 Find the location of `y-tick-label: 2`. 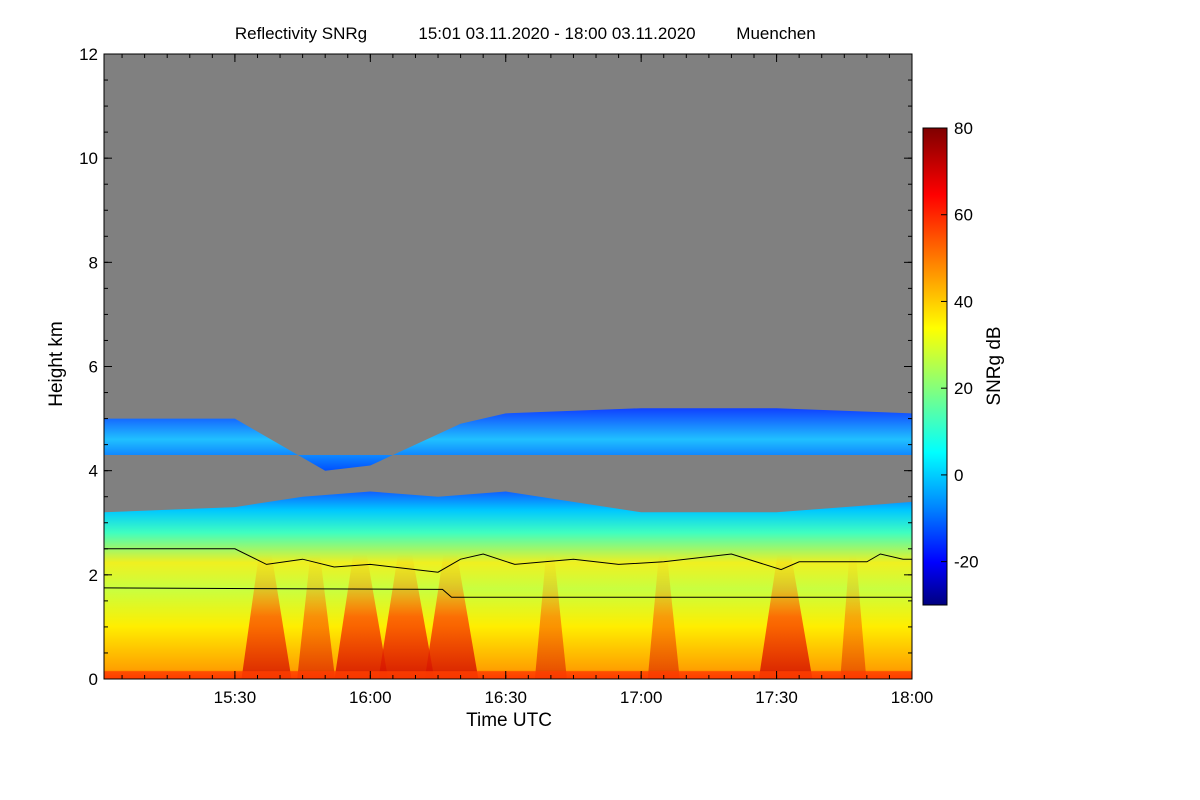

y-tick-label: 2 is located at coordinates (93, 575).